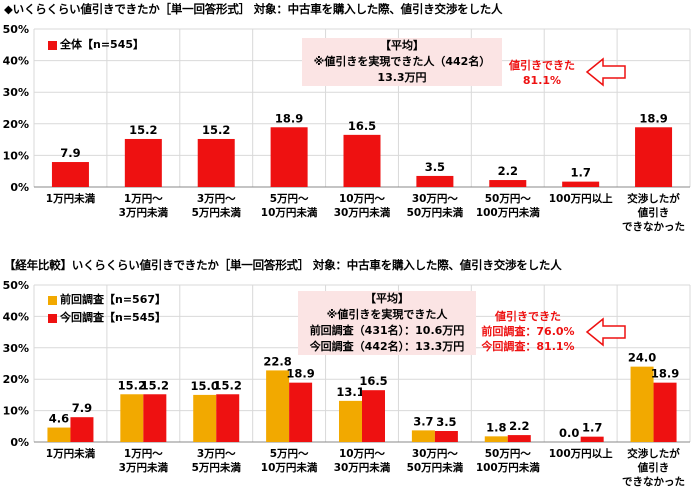  I want to click on legend-item: 前回調査【n=567】, so click(107, 300).